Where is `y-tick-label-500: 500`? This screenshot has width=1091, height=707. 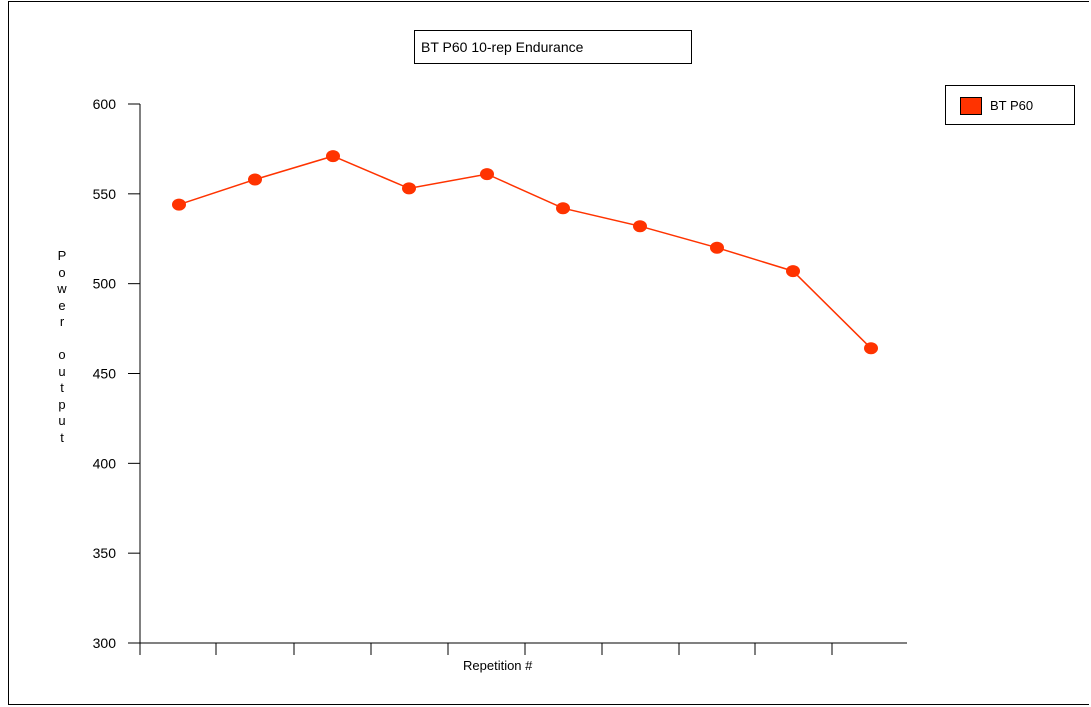
y-tick-label-500: 500 is located at coordinates (105, 284).